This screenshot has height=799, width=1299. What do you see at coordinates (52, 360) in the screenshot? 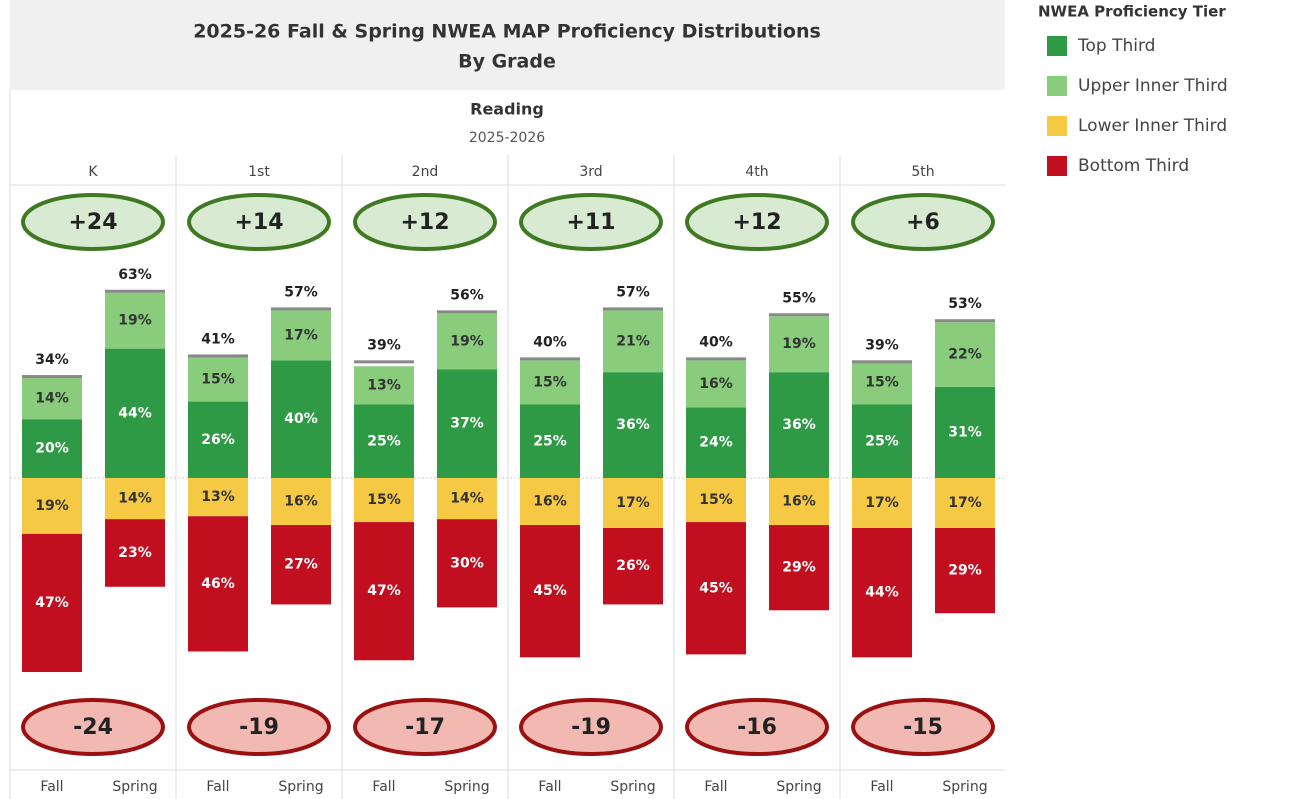
I see `total-label: 34%` at bounding box center [52, 360].